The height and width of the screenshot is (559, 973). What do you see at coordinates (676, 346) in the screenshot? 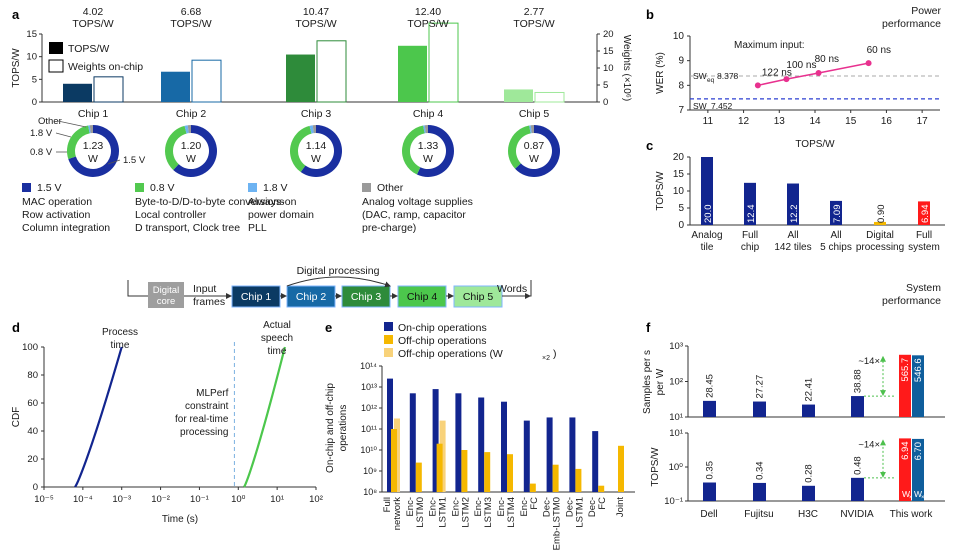
I see `ytick-label: 10³` at bounding box center [676, 346].